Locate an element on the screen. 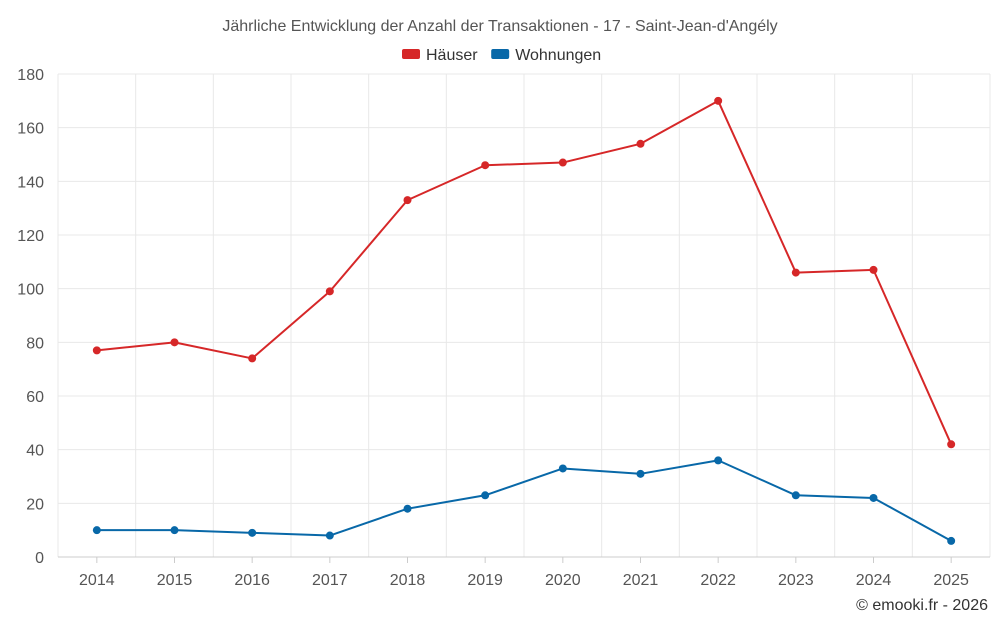 This screenshot has width=1000, height=625. legend: Häuser Wohnungen is located at coordinates (501, 55).